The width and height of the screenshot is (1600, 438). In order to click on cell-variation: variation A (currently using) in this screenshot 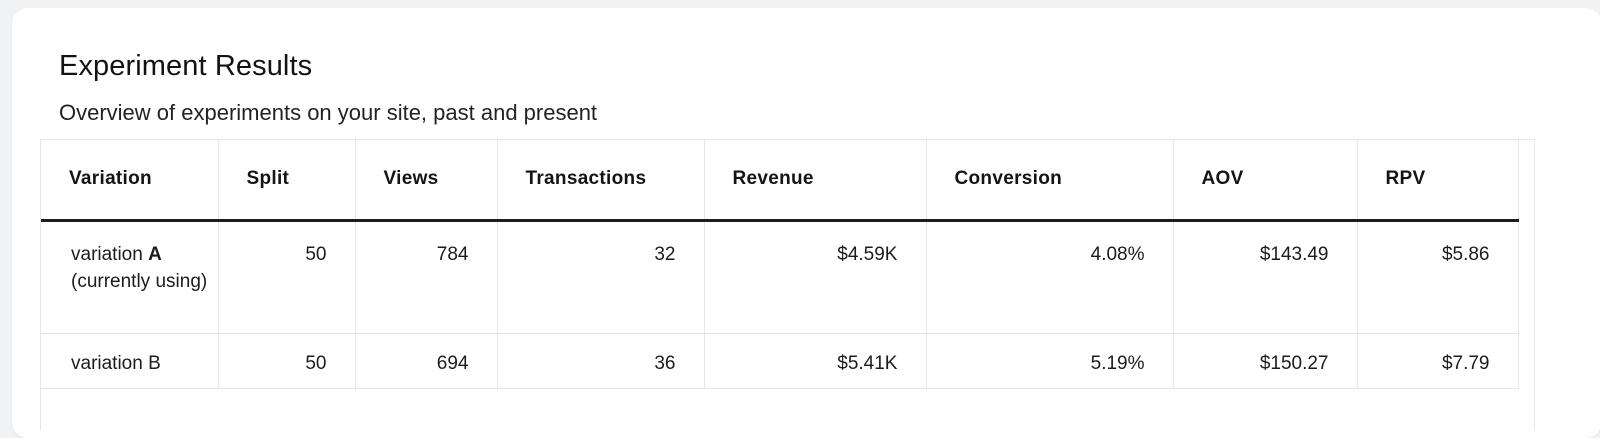, I will do `click(130, 277)`.